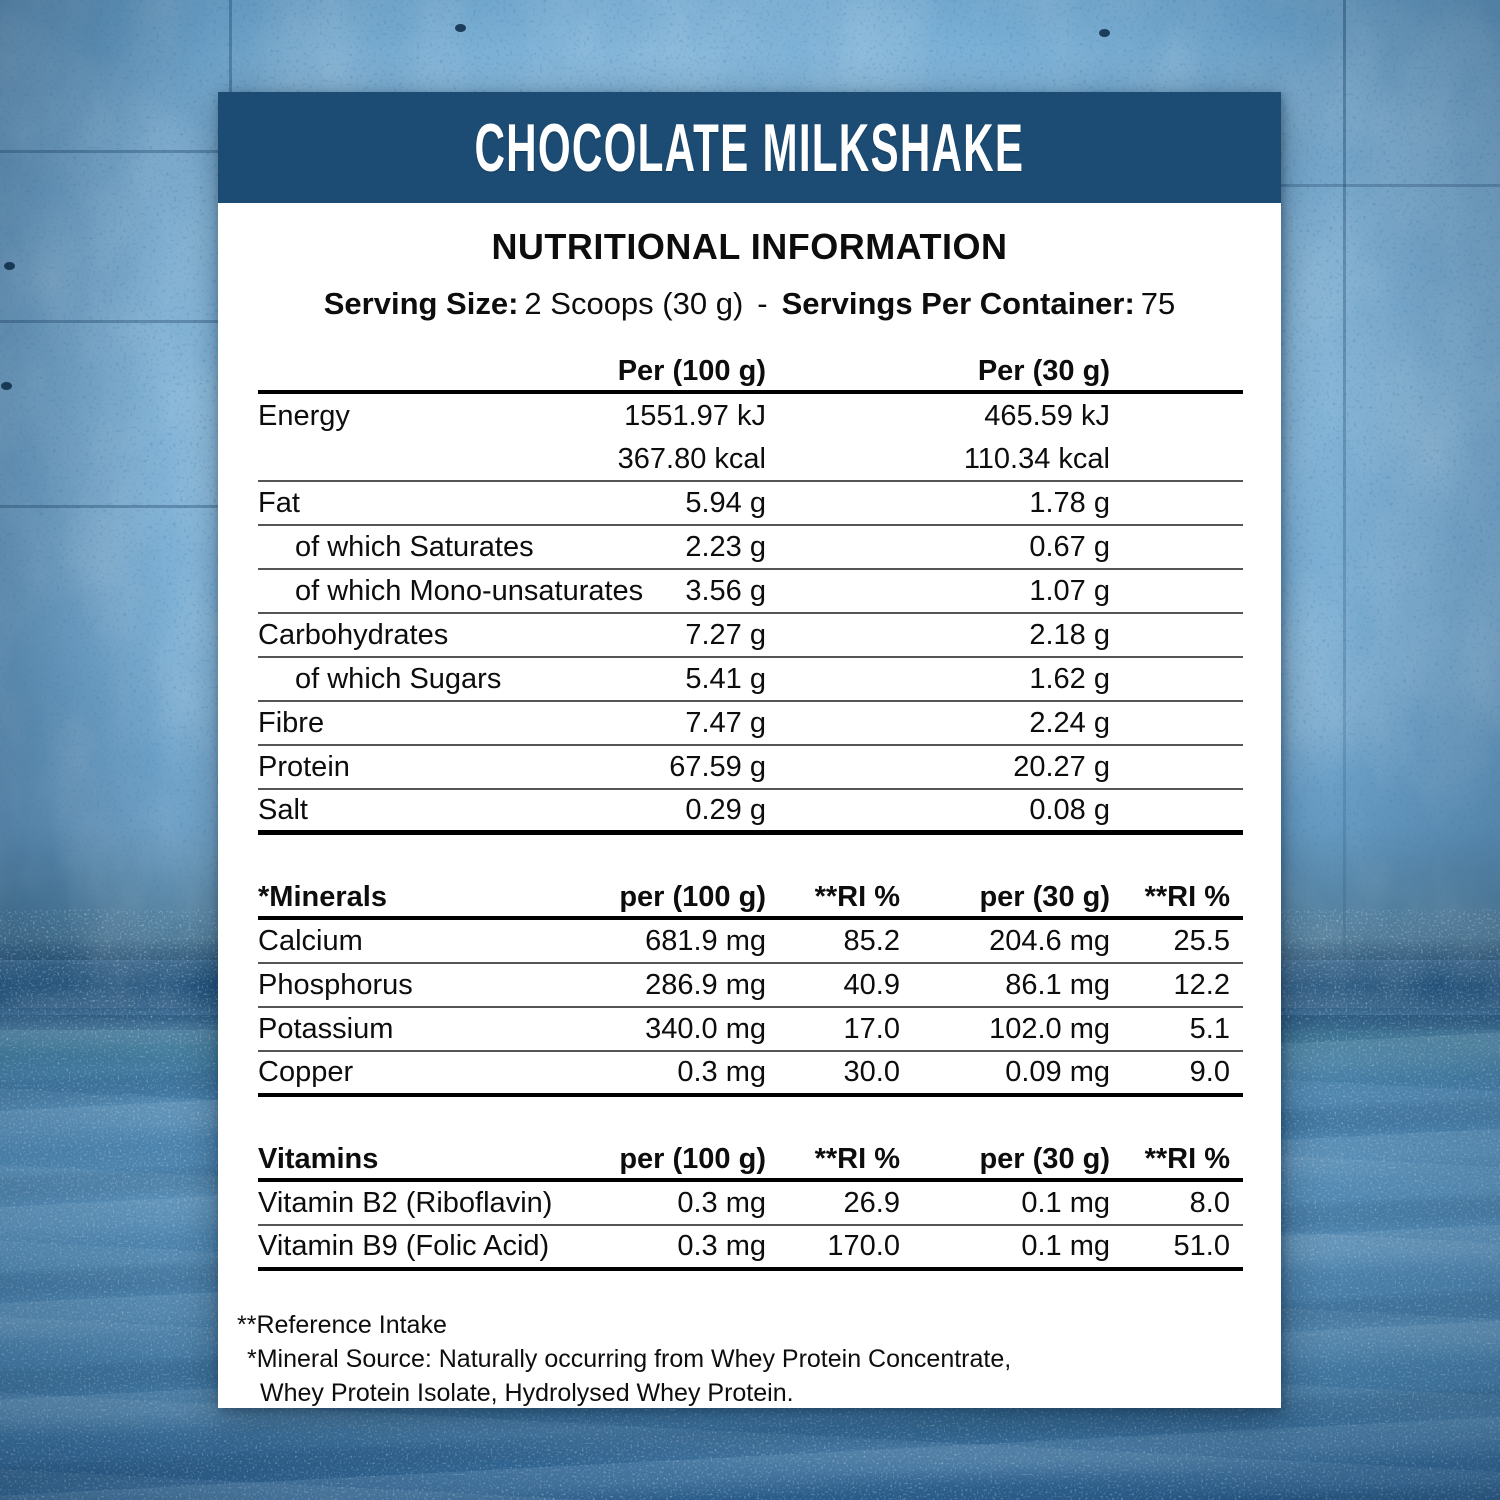 This screenshot has height=1500, width=1500. I want to click on product-title: CHOCOLATE MILKSHAKE, so click(749, 147).